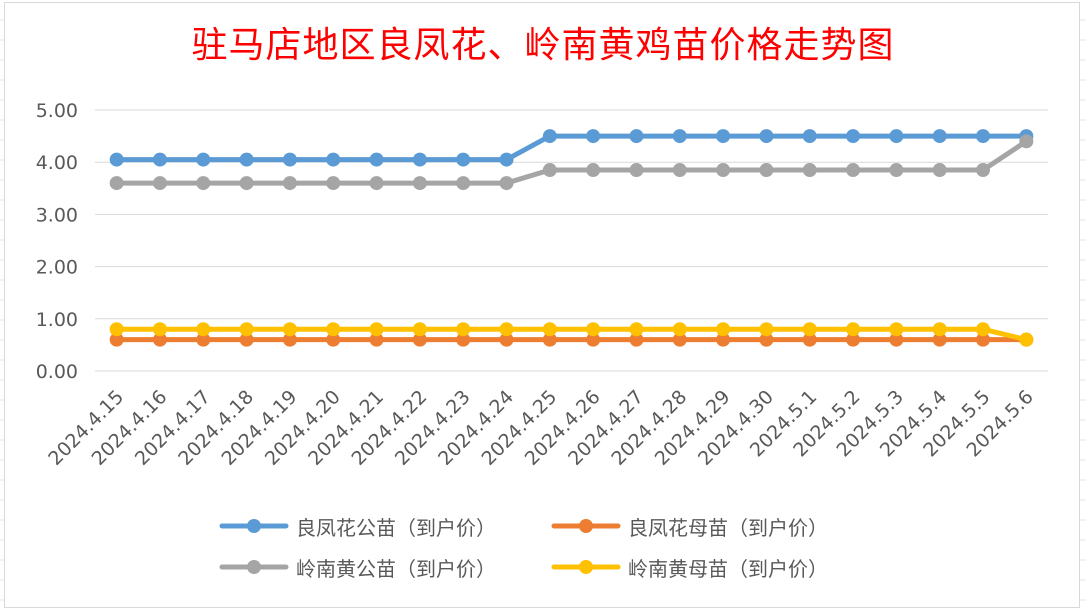 This screenshot has height=614, width=1086. Describe the element at coordinates (57, 320) in the screenshot. I see `y-tick-label: 1.00` at that location.